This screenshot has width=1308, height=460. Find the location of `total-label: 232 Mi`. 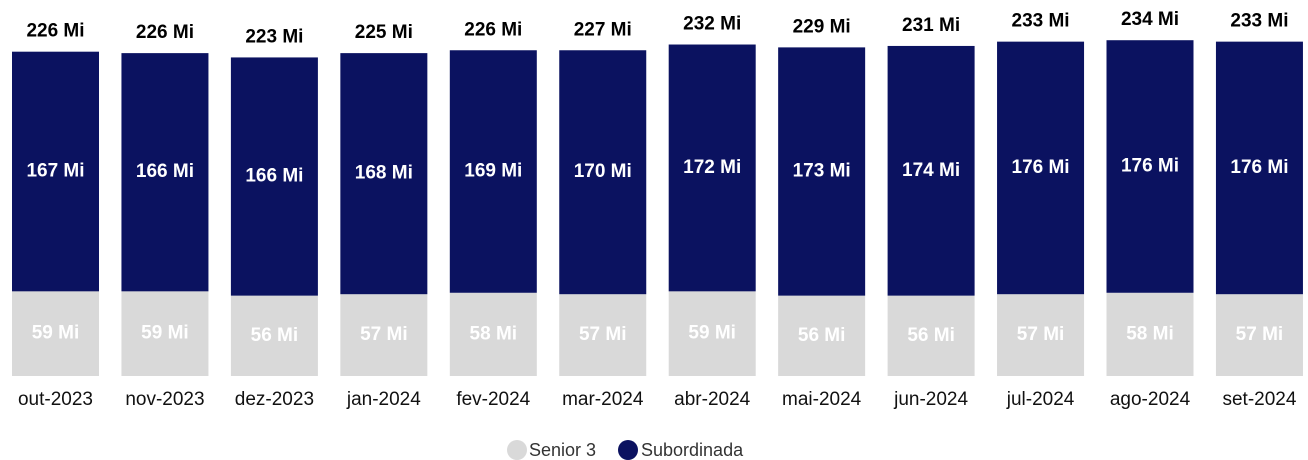

total-label: 232 Mi is located at coordinates (712, 24).